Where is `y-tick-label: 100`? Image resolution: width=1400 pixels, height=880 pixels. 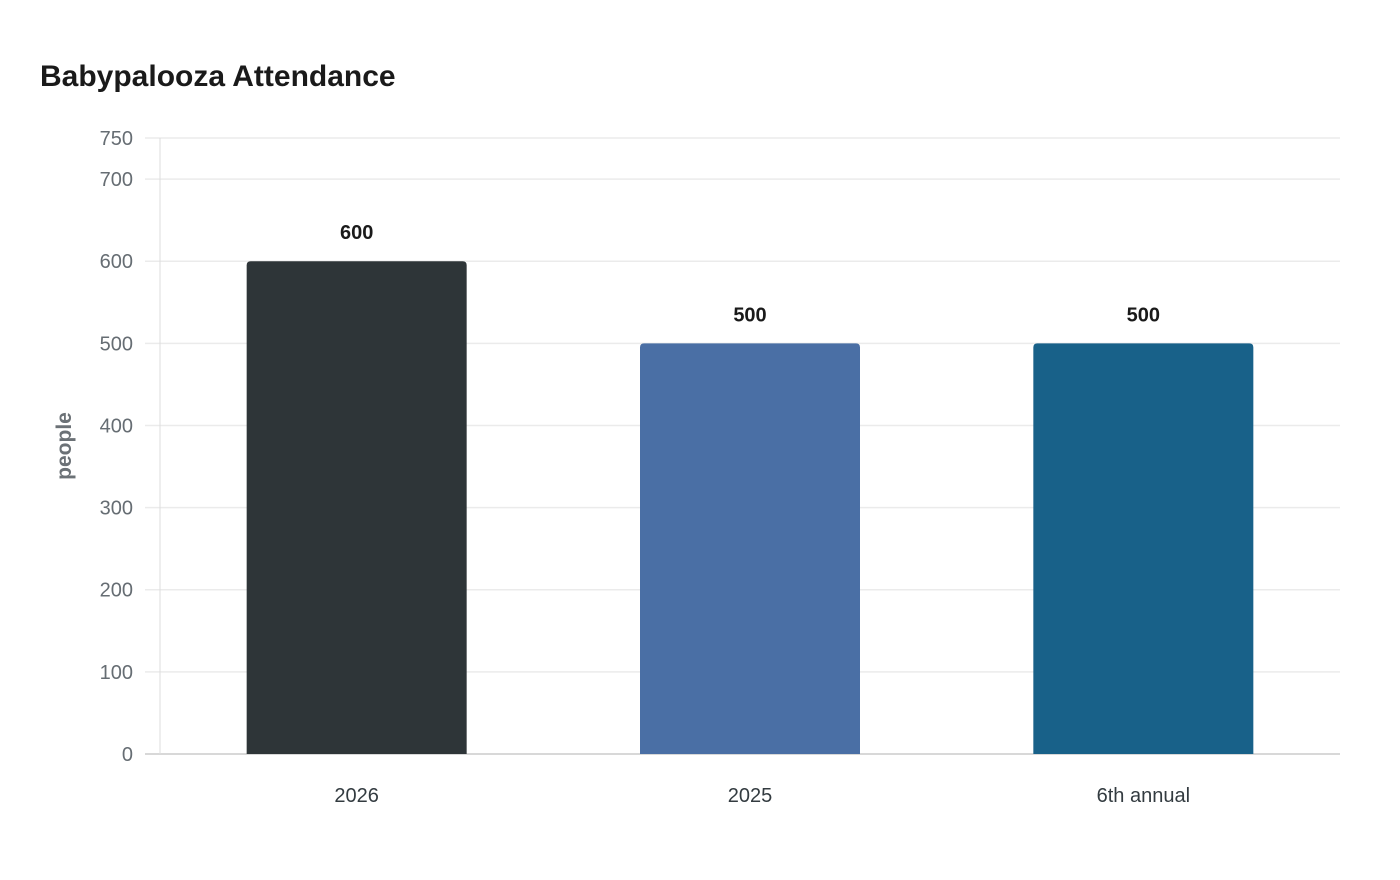 y-tick-label: 100 is located at coordinates (116, 673).